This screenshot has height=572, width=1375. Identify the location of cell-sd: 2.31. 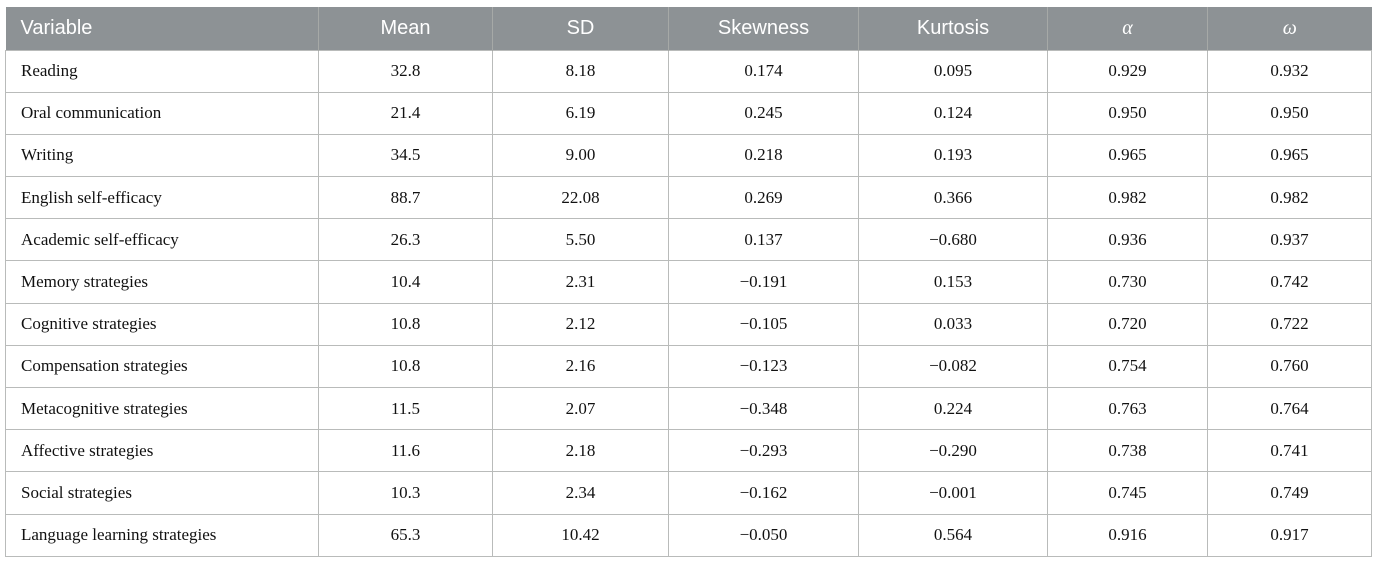
(580, 282).